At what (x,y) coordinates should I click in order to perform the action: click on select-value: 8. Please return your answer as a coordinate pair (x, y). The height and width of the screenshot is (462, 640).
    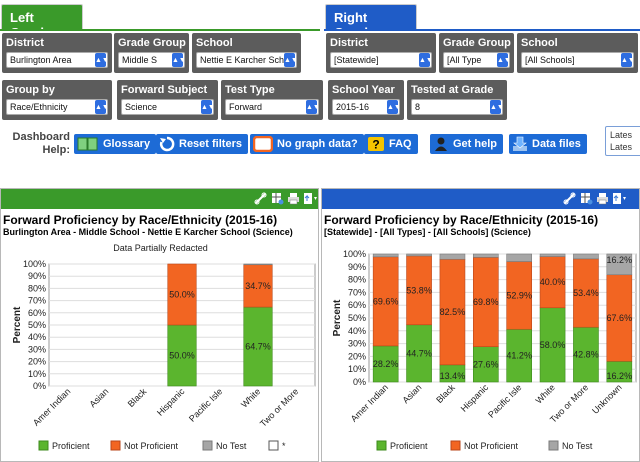
    Looking at the image, I should click on (418, 107).